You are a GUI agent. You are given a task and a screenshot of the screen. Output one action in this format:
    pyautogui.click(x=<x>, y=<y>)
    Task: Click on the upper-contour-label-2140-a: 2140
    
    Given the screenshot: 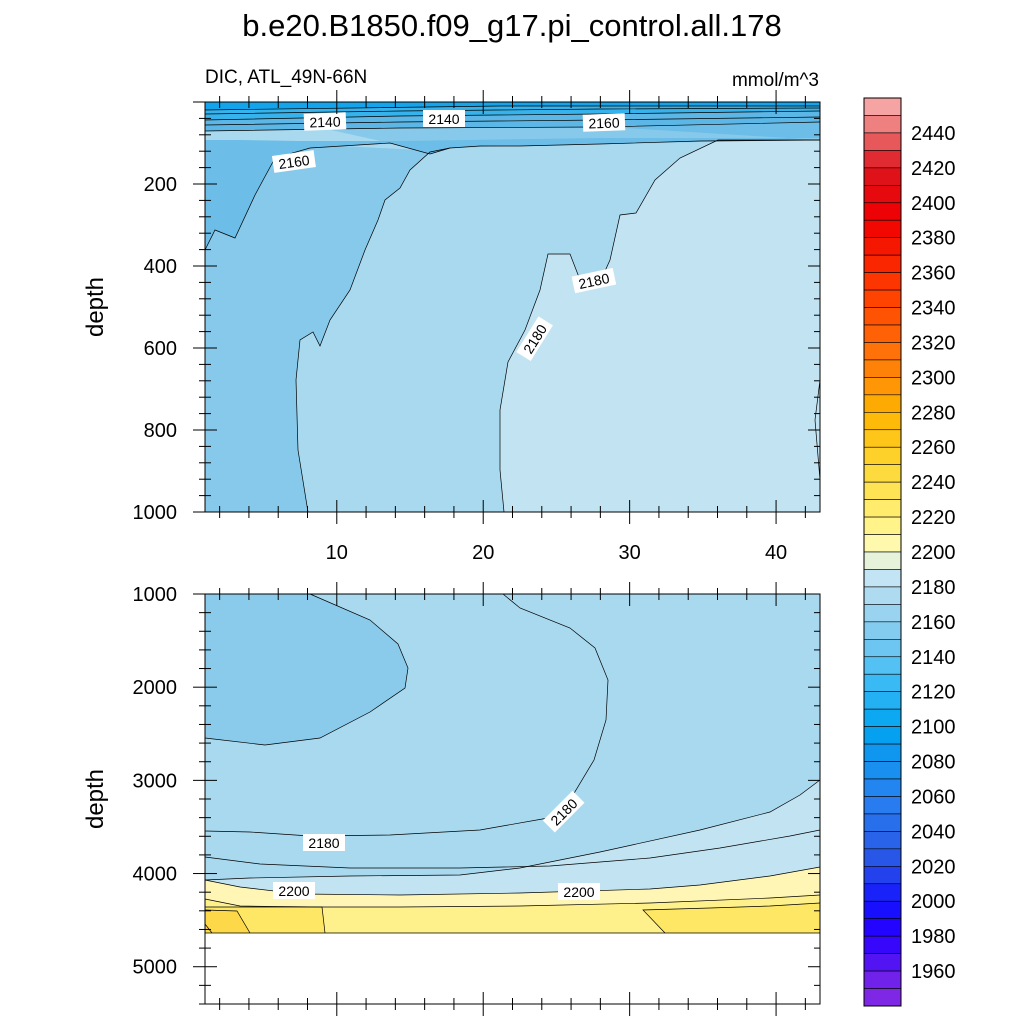 What is the action you would take?
    pyautogui.click(x=325, y=121)
    